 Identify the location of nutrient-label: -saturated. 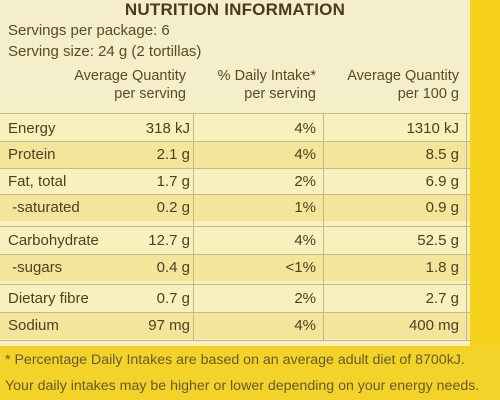
(44, 207).